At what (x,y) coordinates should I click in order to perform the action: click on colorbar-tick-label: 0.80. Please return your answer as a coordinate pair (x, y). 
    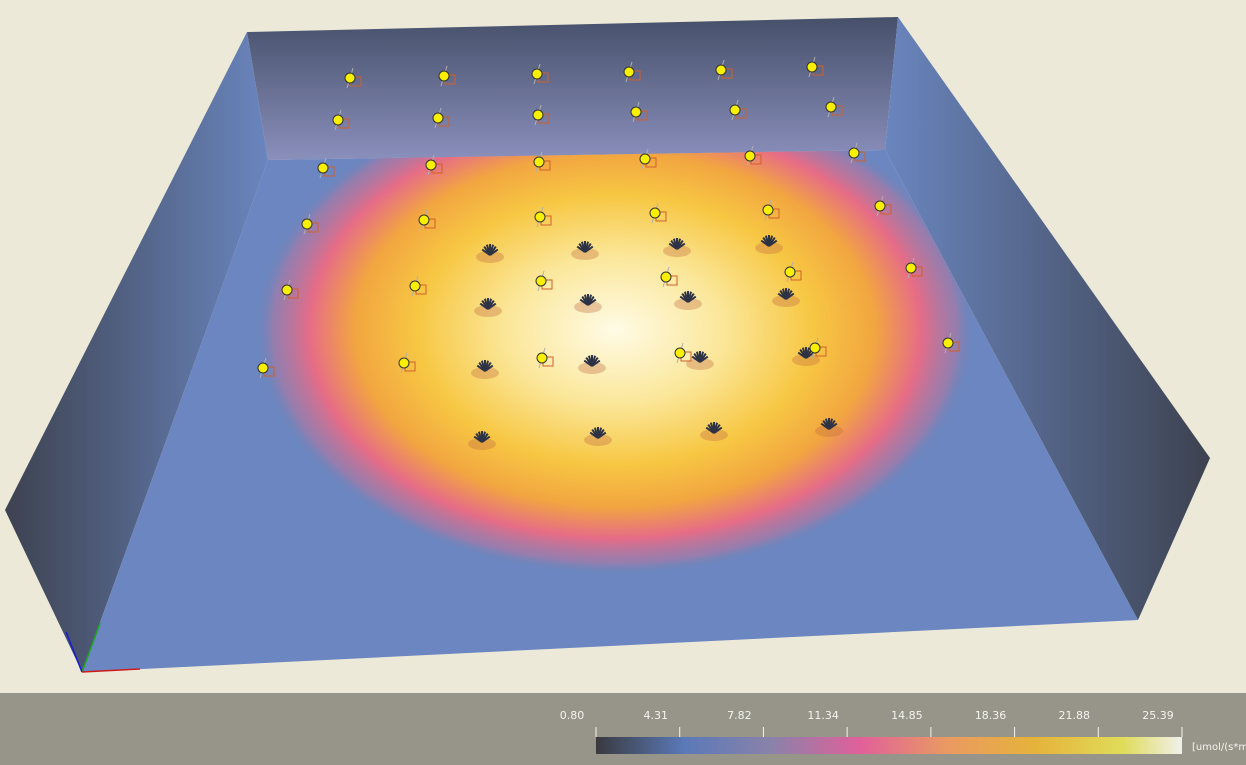
    Looking at the image, I should click on (572, 715).